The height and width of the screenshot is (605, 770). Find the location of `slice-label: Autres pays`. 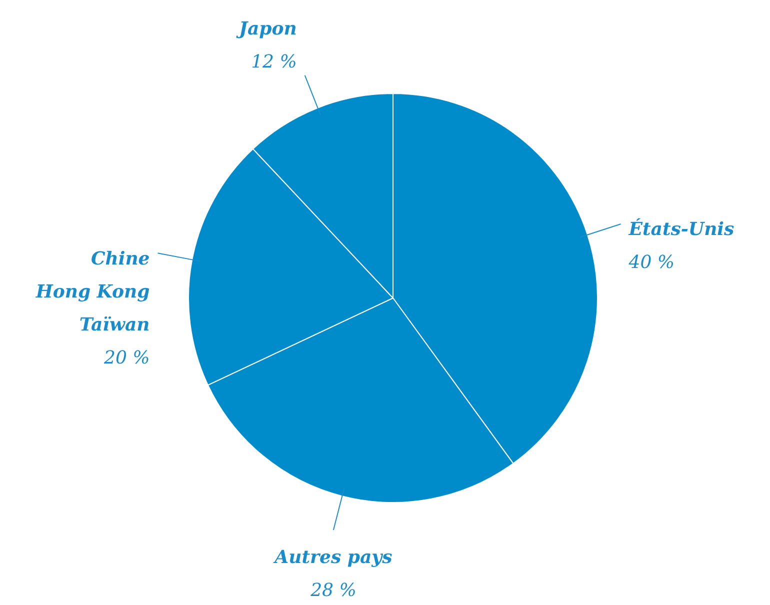

slice-label: Autres pays is located at coordinates (332, 557).